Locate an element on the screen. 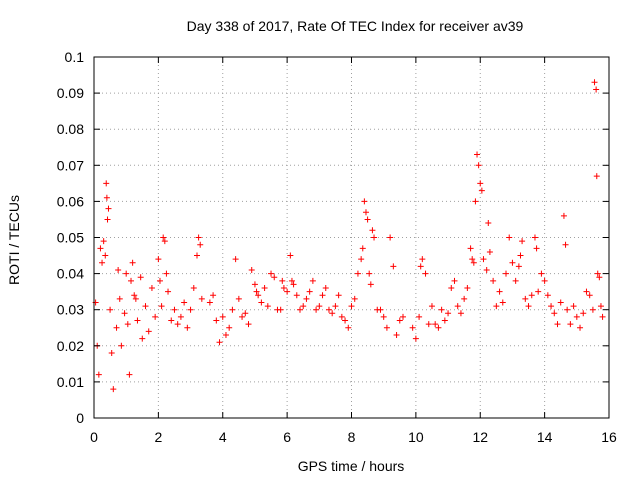 This screenshot has width=640, height=480. x-tick-label: 10 is located at coordinates (416, 437).